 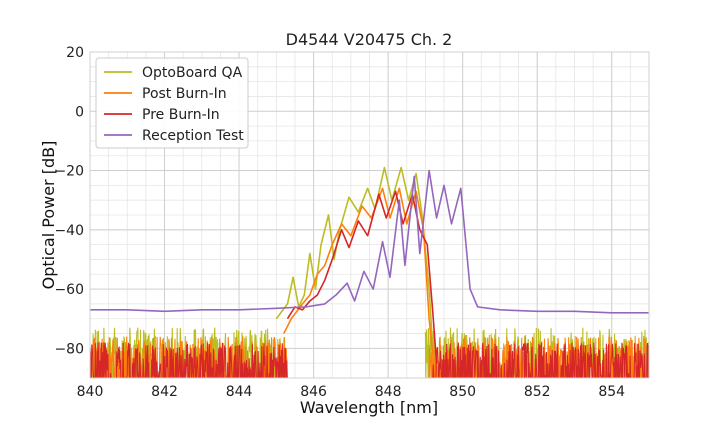 What do you see at coordinates (69, 349) in the screenshot?
I see `y-tick-label: −80` at bounding box center [69, 349].